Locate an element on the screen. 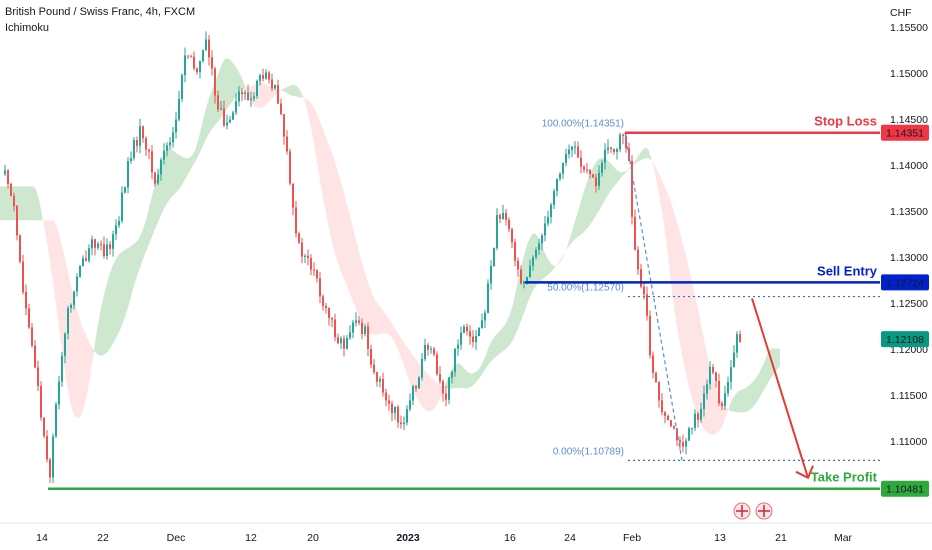 The width and height of the screenshot is (932, 550). time-tick-label: 22 is located at coordinates (103, 538).